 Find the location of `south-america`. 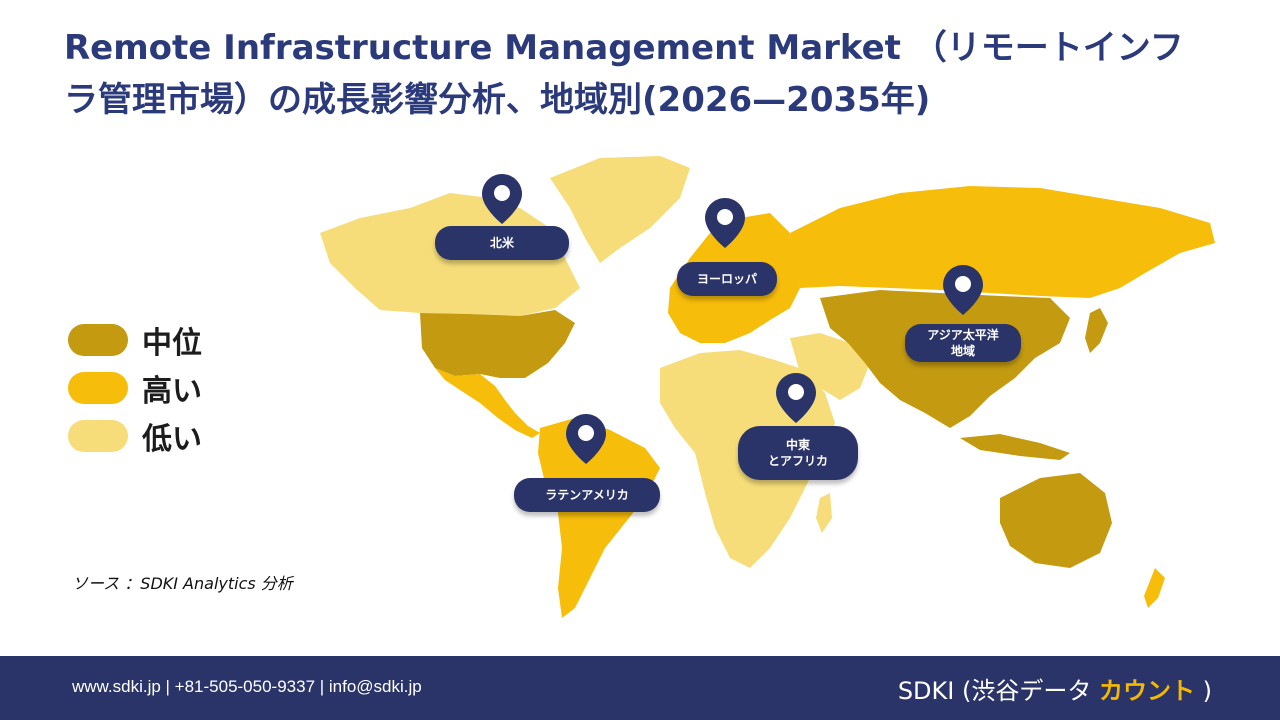

south-america is located at coordinates (599, 518).